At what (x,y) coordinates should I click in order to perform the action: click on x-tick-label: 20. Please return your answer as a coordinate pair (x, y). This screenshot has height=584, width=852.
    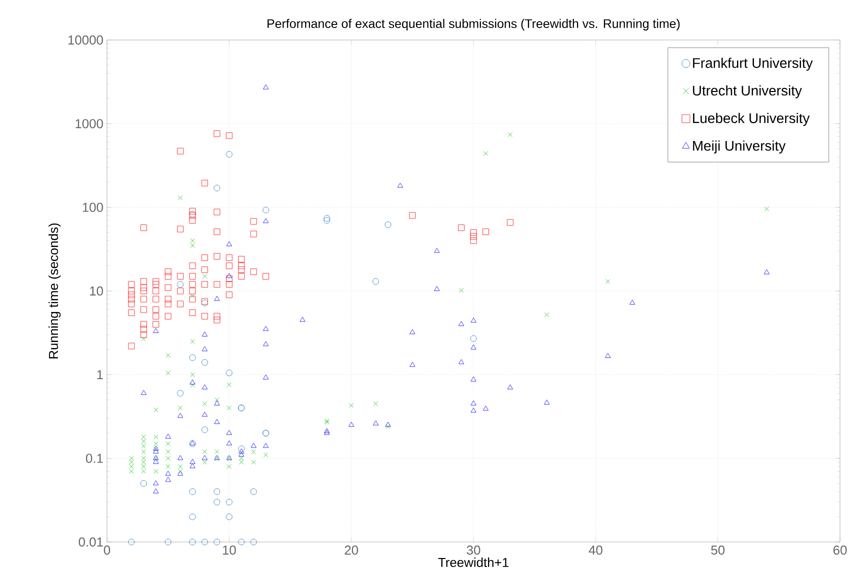
    Looking at the image, I should click on (351, 550).